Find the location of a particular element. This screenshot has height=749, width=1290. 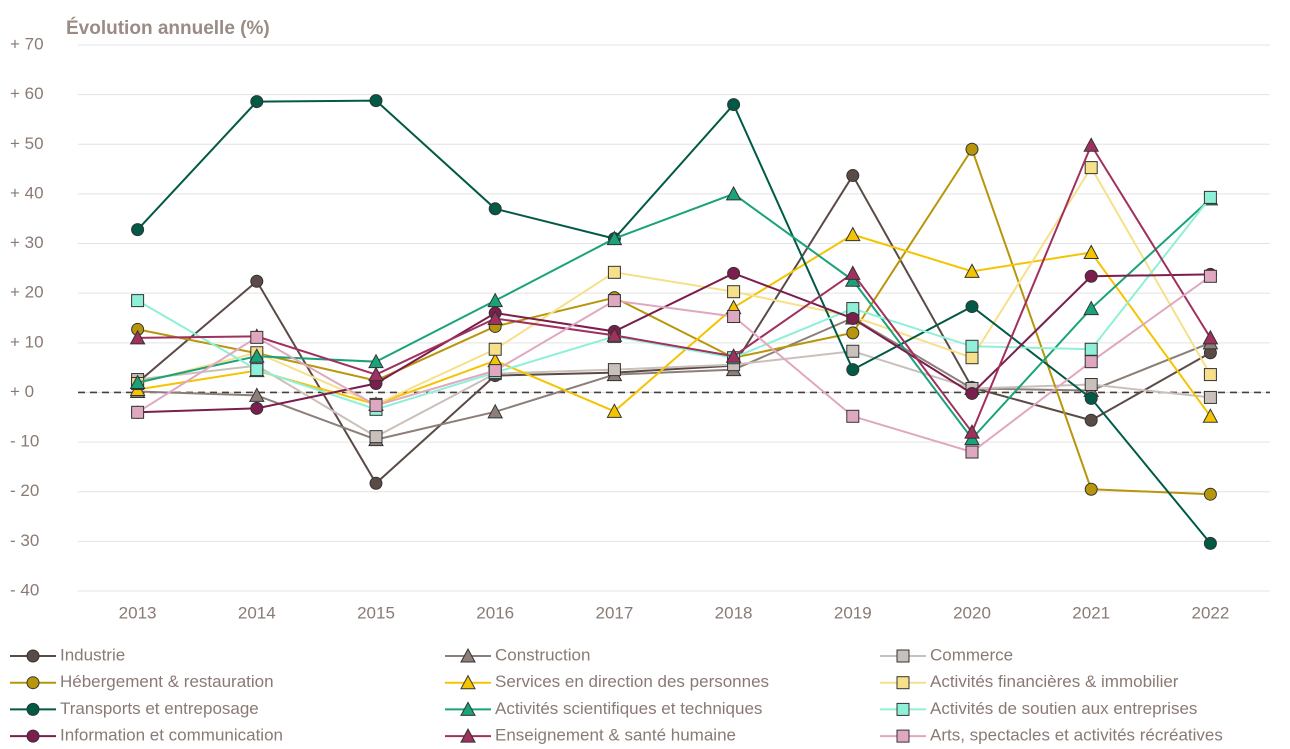

legend-label: Enseignement & santé humaine is located at coordinates (615, 735).